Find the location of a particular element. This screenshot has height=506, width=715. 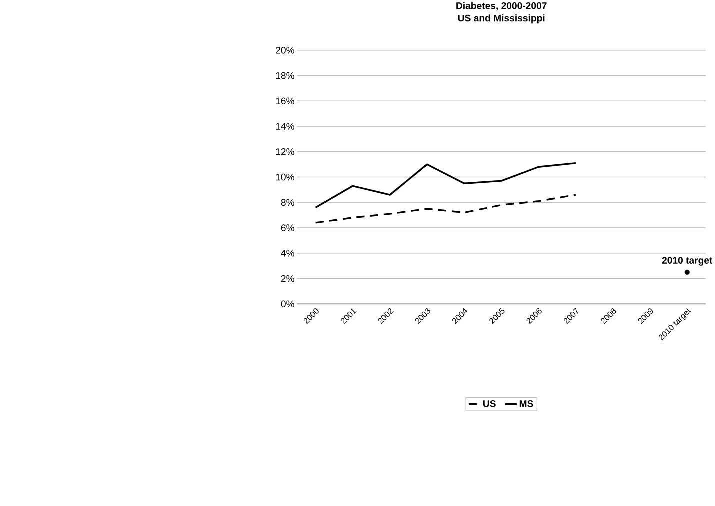

y-tick-label: 20% is located at coordinates (285, 50).